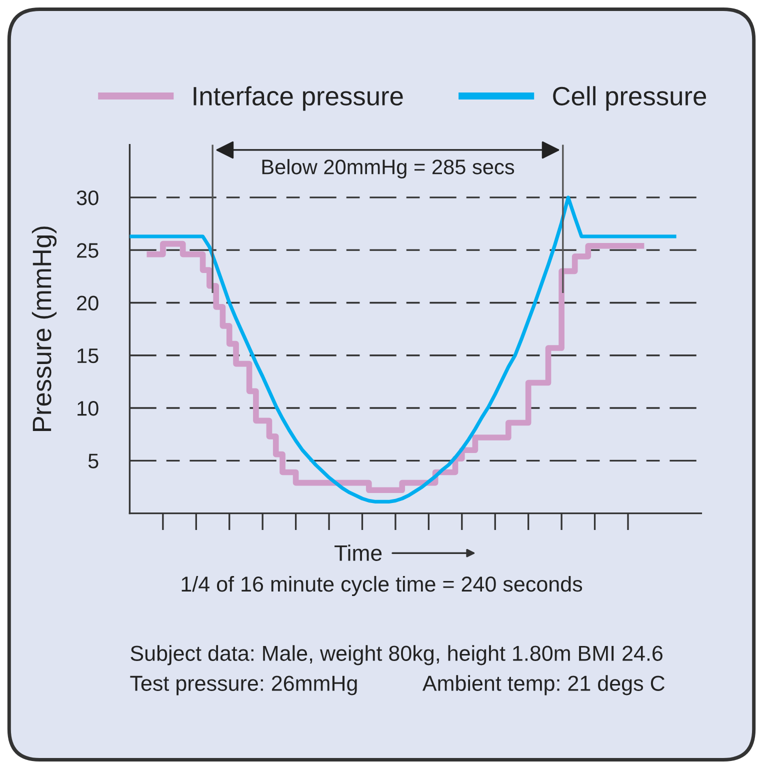  What do you see at coordinates (88, 408) in the screenshot?
I see `y-tick-label: 10` at bounding box center [88, 408].